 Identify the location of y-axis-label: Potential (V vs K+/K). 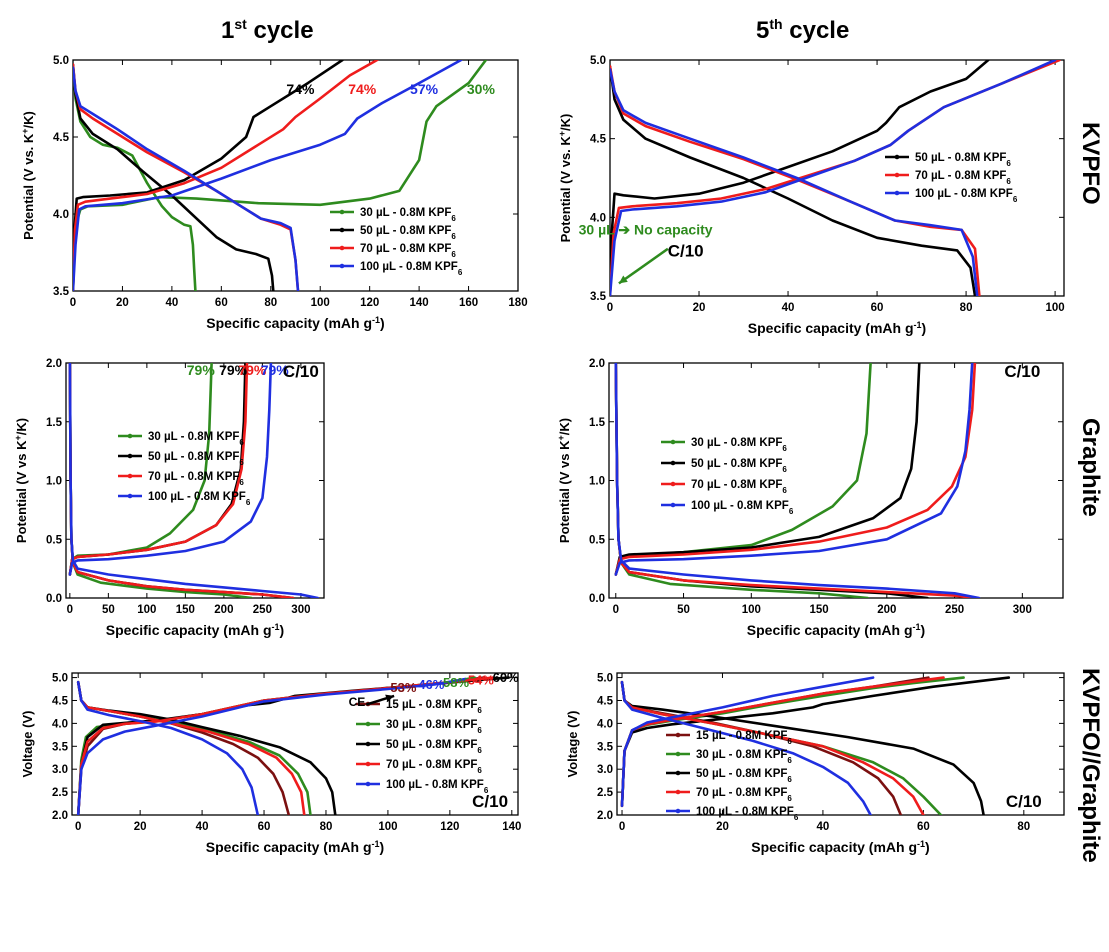
(564, 480).